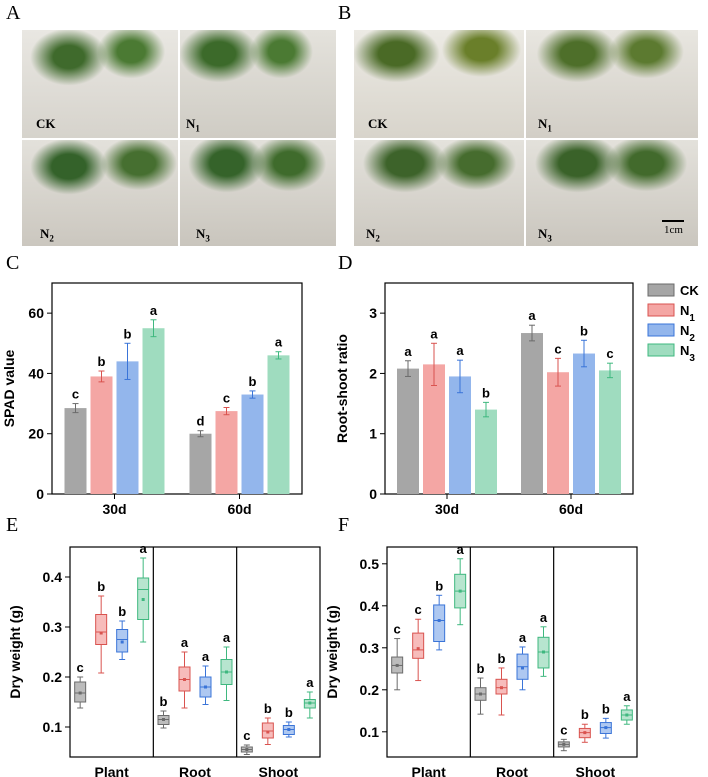 This screenshot has width=708, height=777. I want to click on photo-a-n1: N1, so click(258, 84).